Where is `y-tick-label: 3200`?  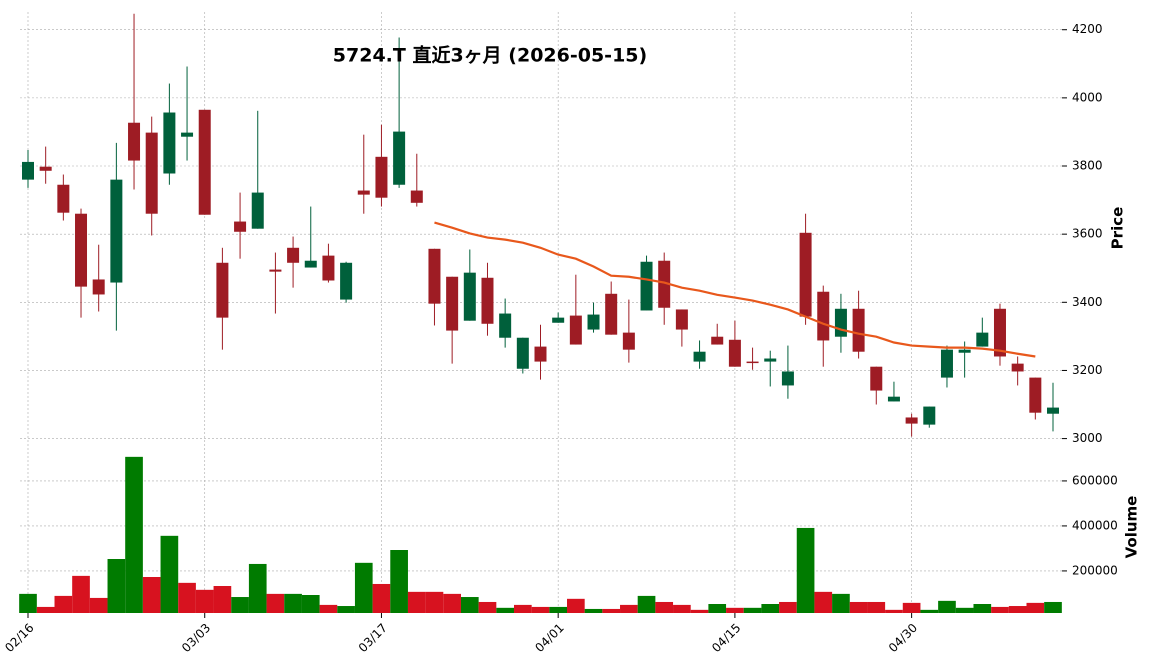
y-tick-label: 3200 is located at coordinates (1087, 370).